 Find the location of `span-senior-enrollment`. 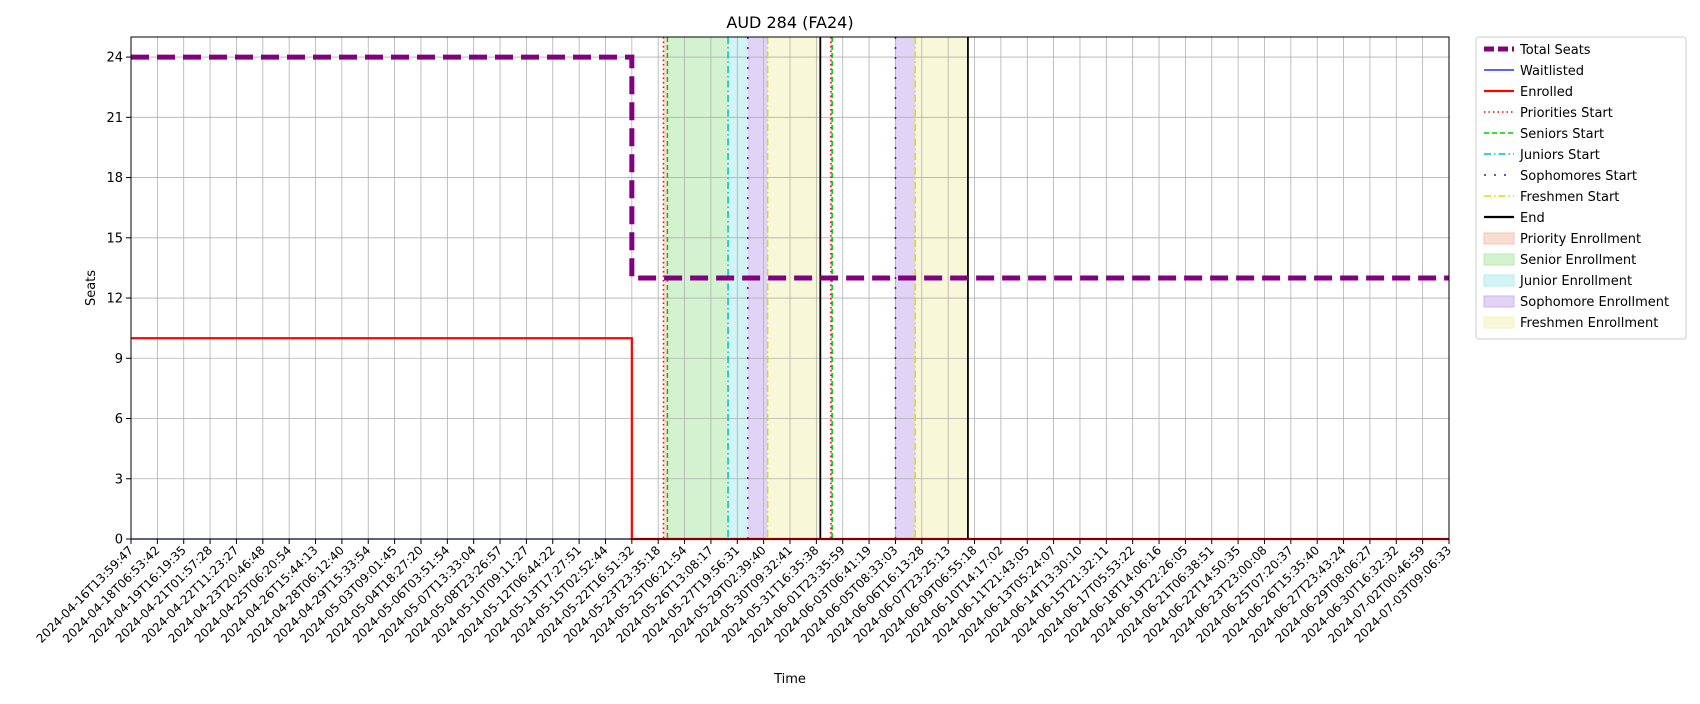

span-senior-enrollment is located at coordinates (698, 288).